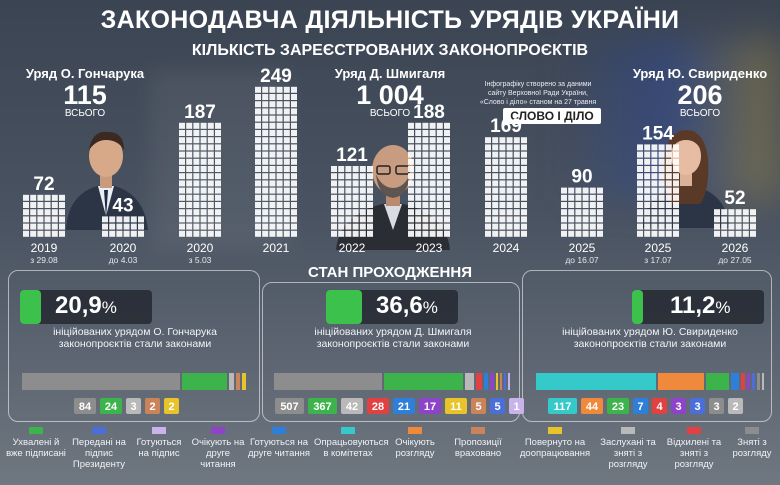  I want to click on legend-label: Готуються на друге читання, so click(279, 448).